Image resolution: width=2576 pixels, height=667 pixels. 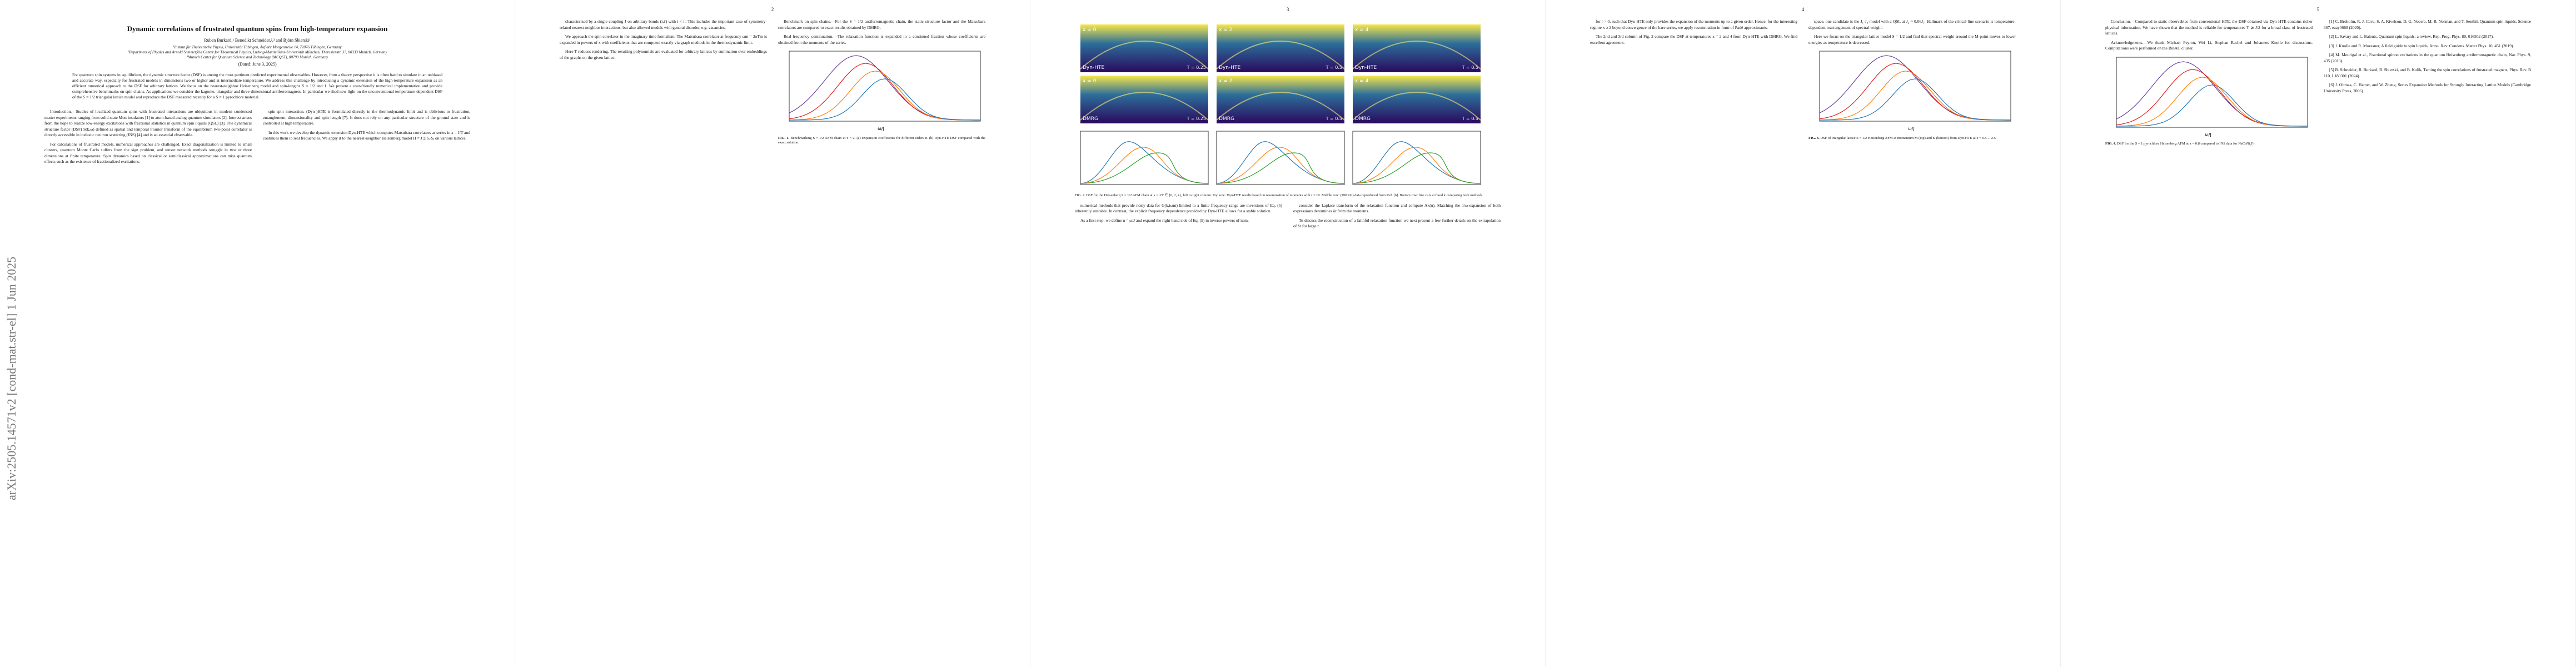 What do you see at coordinates (1287, 9) in the screenshot?
I see `page-number: 3` at bounding box center [1287, 9].